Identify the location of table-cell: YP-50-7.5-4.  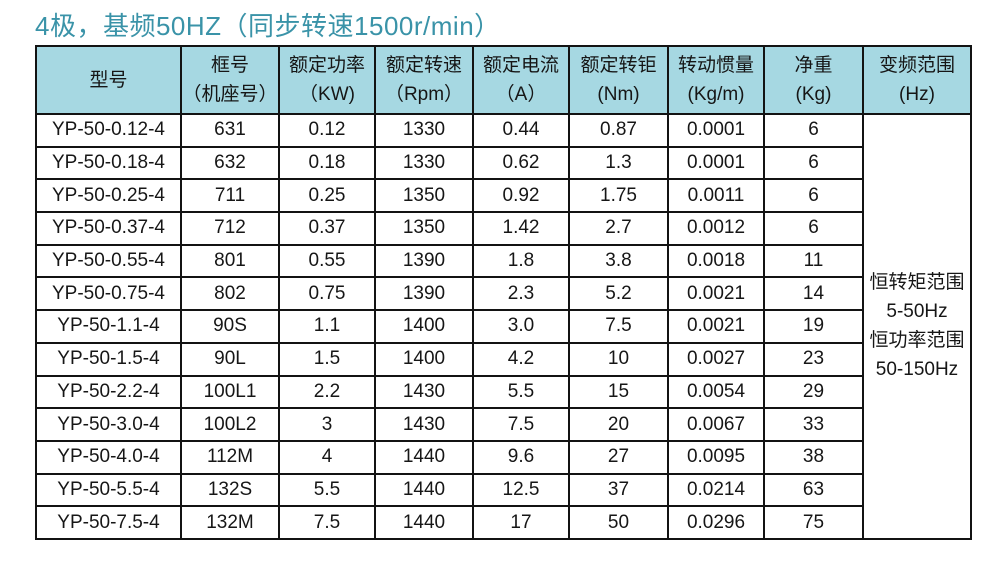
(108, 522).